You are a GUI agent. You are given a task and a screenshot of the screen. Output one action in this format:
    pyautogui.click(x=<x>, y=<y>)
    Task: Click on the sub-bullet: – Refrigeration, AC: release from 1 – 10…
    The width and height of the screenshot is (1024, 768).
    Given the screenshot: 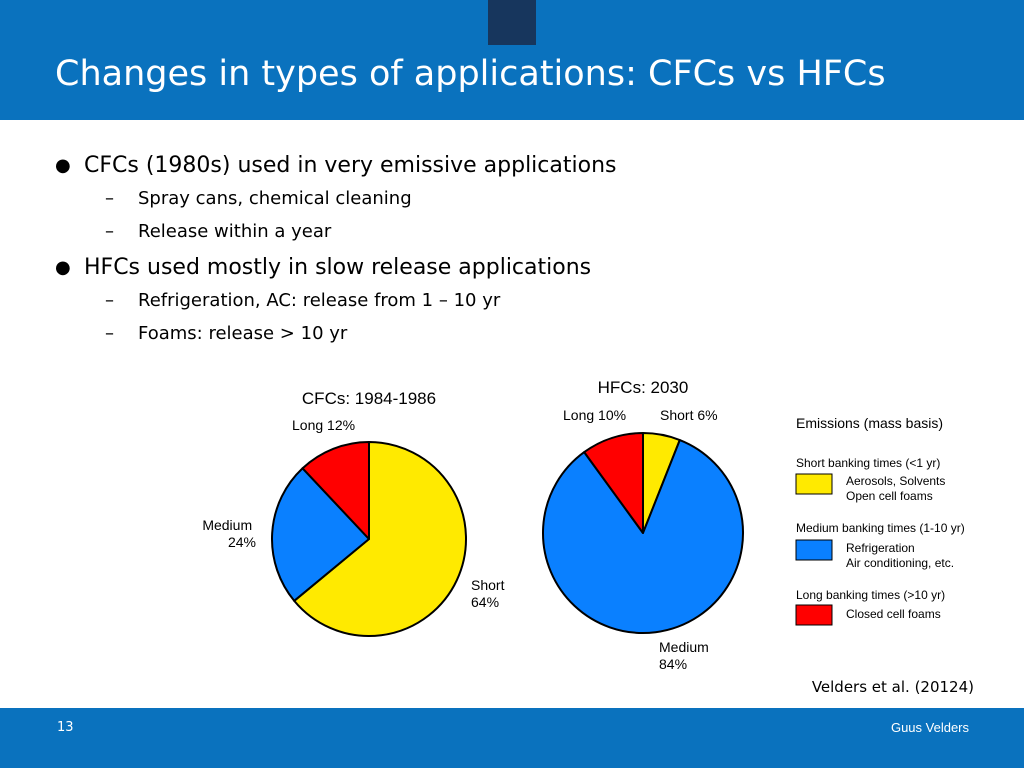 What is the action you would take?
    pyautogui.click(x=505, y=300)
    